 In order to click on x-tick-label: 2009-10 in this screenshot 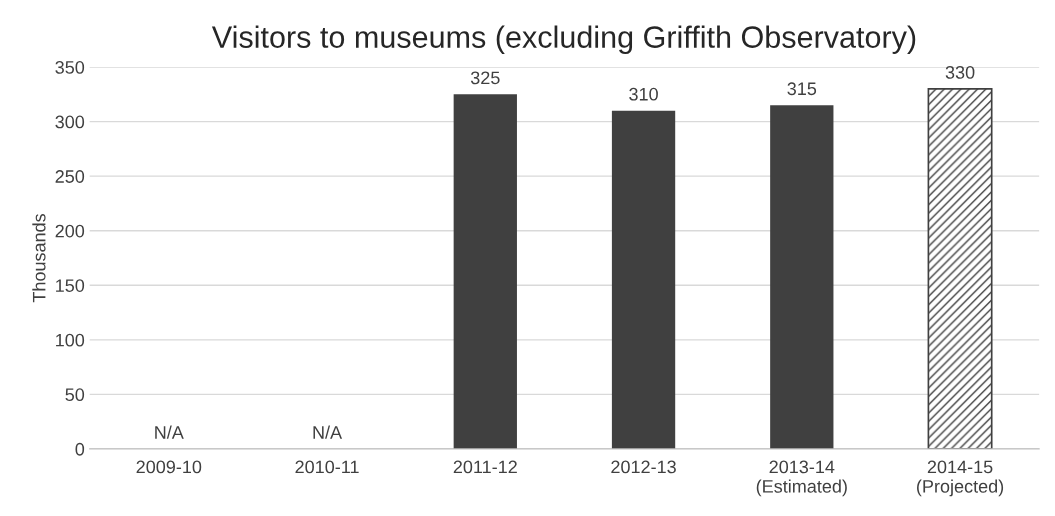, I will do `click(169, 467)`.